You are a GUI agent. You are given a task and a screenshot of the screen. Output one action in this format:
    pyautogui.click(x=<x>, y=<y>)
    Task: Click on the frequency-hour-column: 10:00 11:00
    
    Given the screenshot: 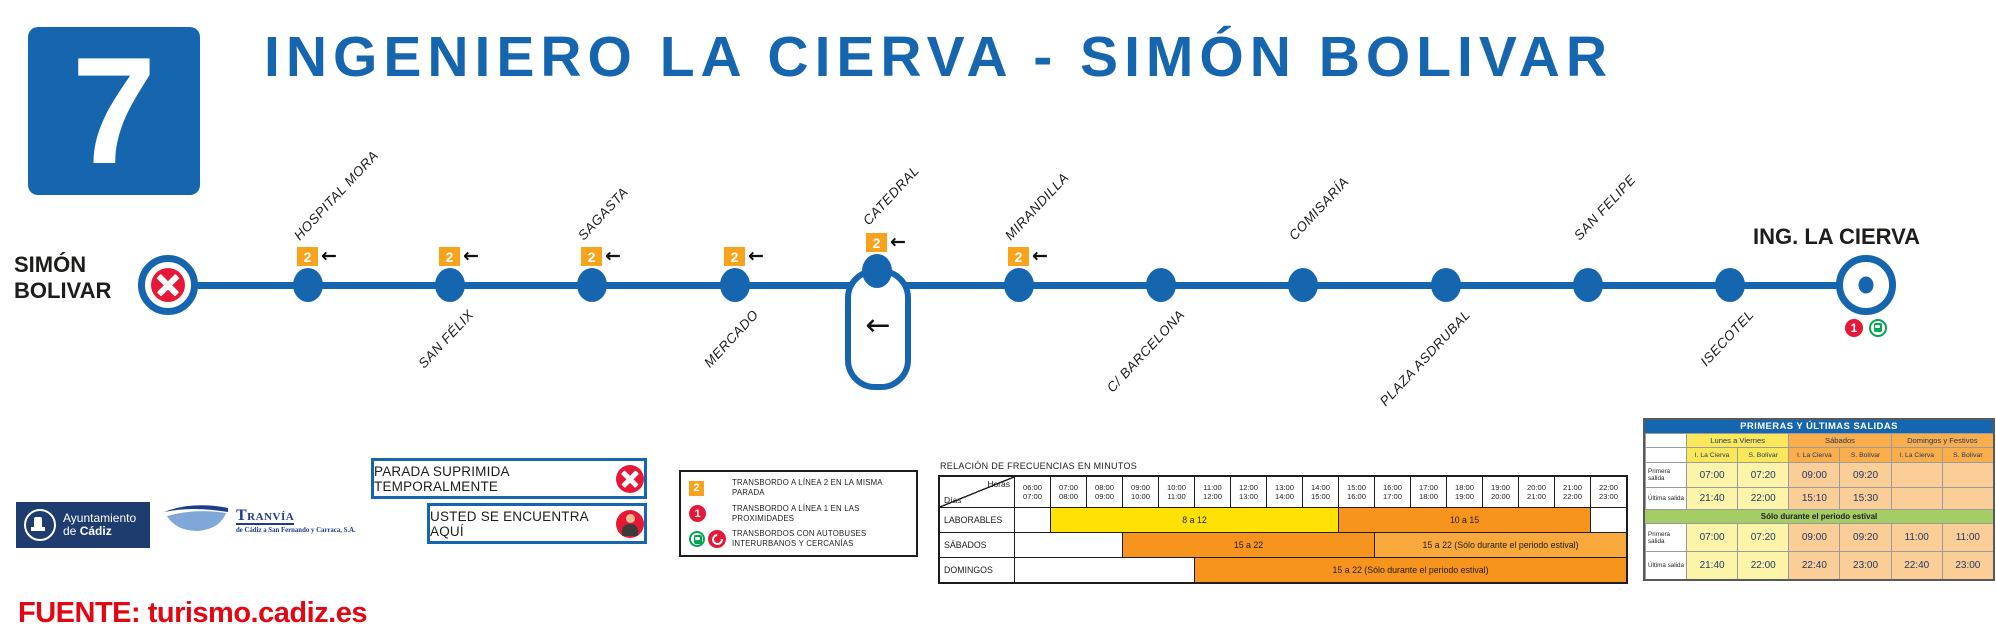 What is the action you would take?
    pyautogui.click(x=1176, y=492)
    